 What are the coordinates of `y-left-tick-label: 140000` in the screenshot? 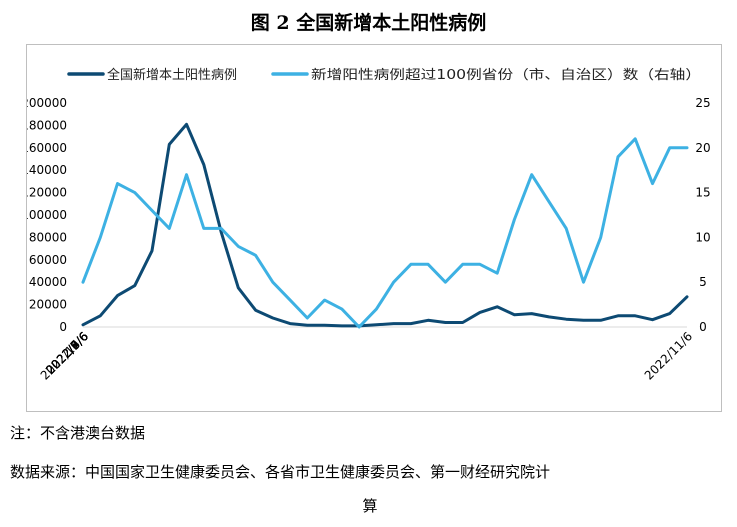 It's located at (47, 170).